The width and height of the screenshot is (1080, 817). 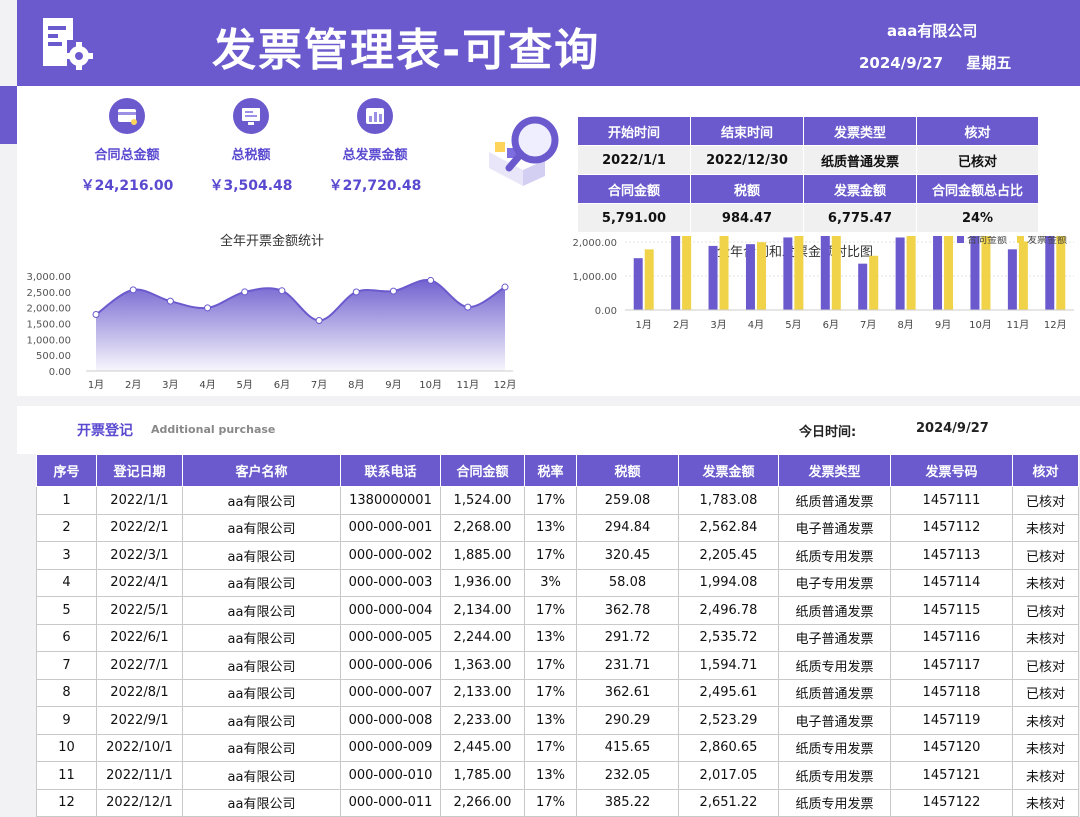 I want to click on table-cell: 4, so click(x=66, y=582).